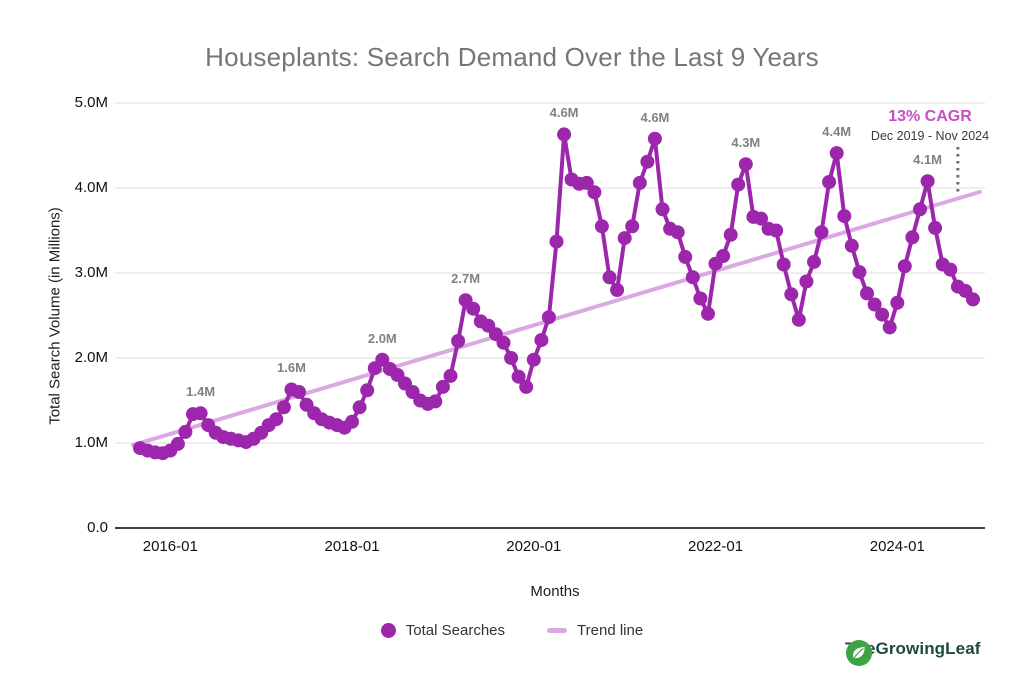 Image resolution: width=1024 pixels, height=683 pixels. I want to click on y-tick-label: 5.0M, so click(91, 102).